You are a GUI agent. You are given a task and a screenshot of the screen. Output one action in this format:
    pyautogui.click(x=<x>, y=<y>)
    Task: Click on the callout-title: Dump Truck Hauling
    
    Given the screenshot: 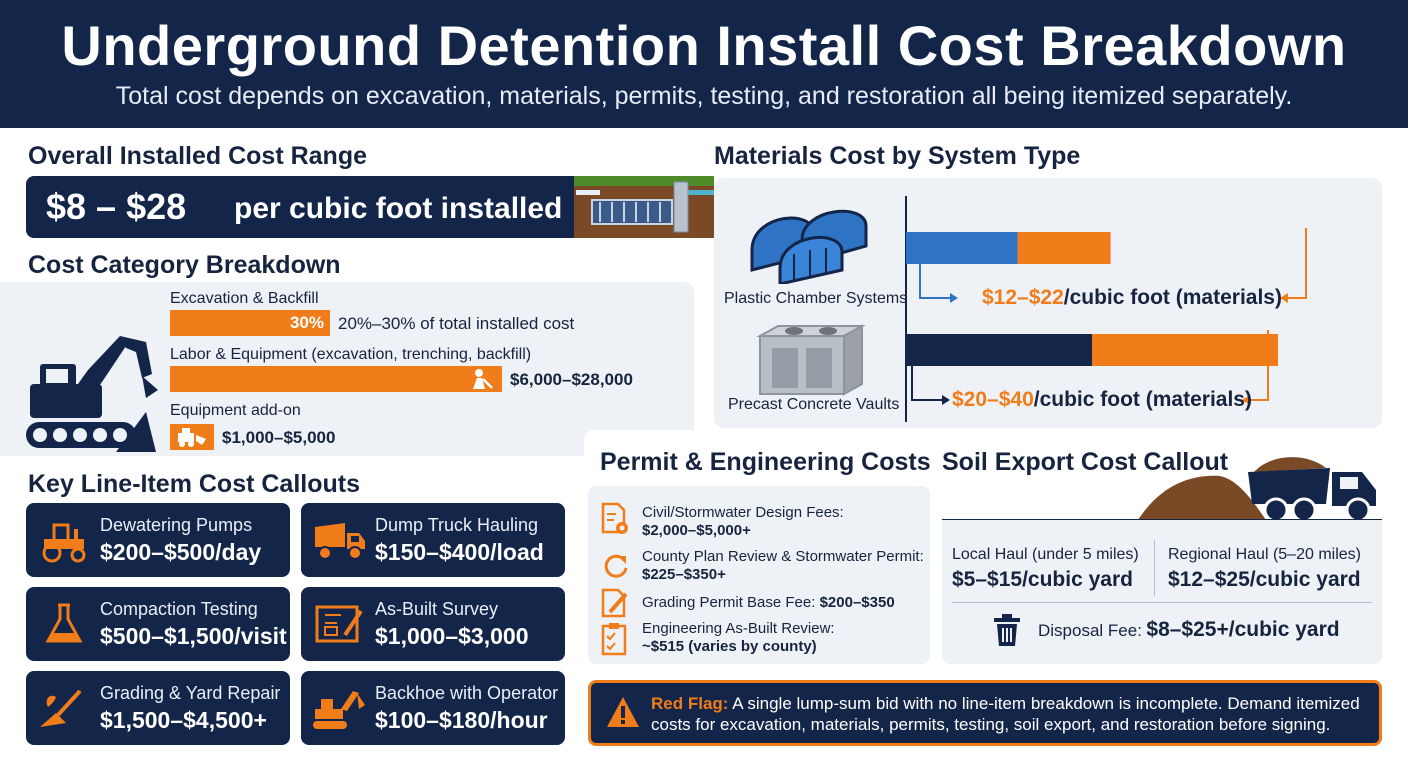 What is the action you would take?
    pyautogui.click(x=457, y=525)
    